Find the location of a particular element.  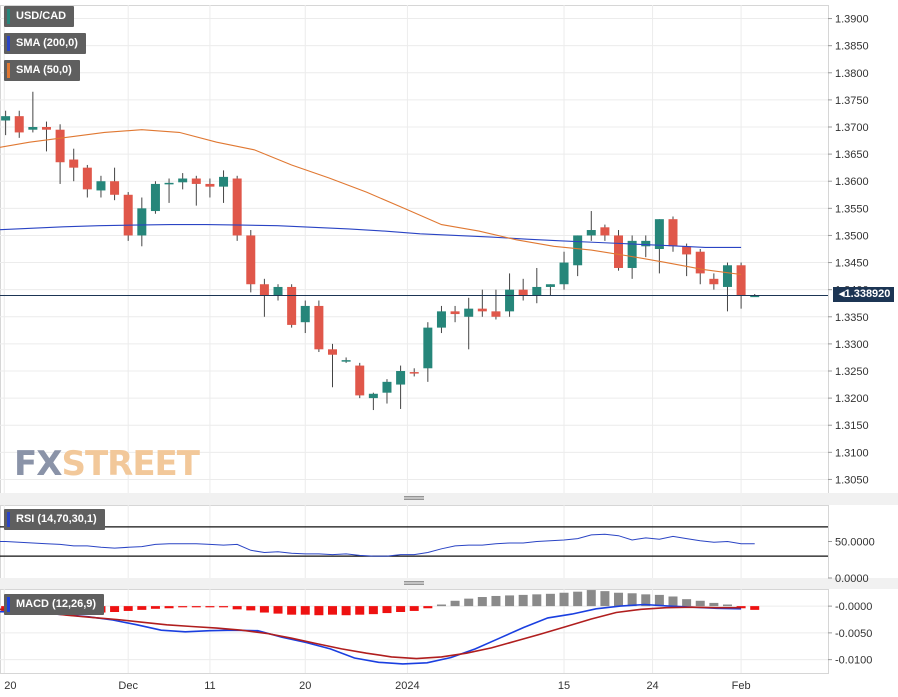

y-tick-label: 1.3300 is located at coordinates (852, 345).